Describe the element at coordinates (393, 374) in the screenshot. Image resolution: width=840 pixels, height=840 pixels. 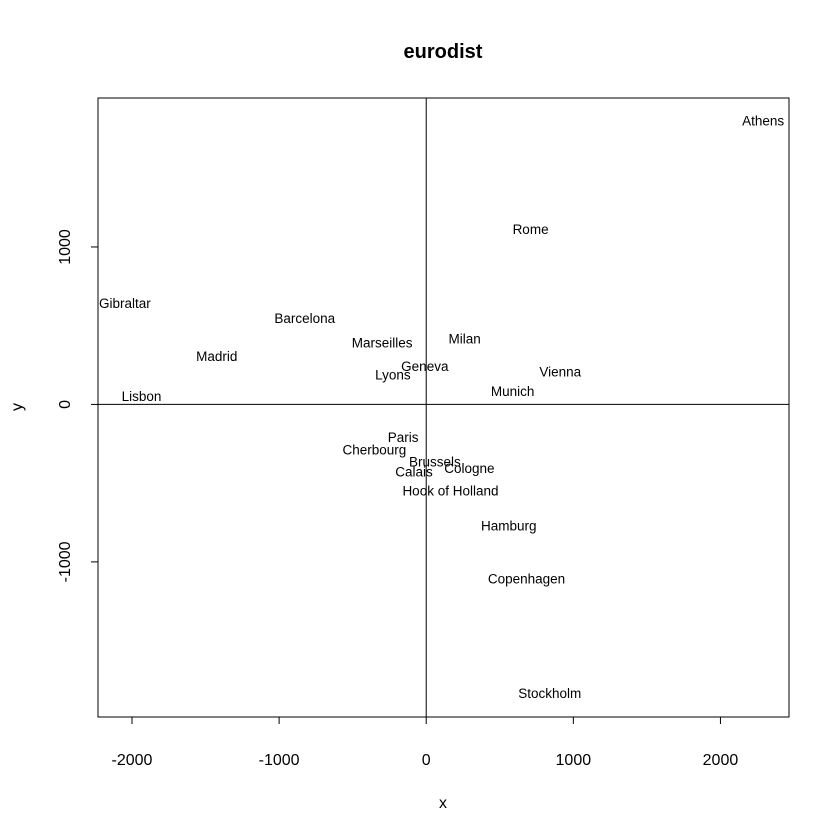
I see `point-label: Lyons` at that location.